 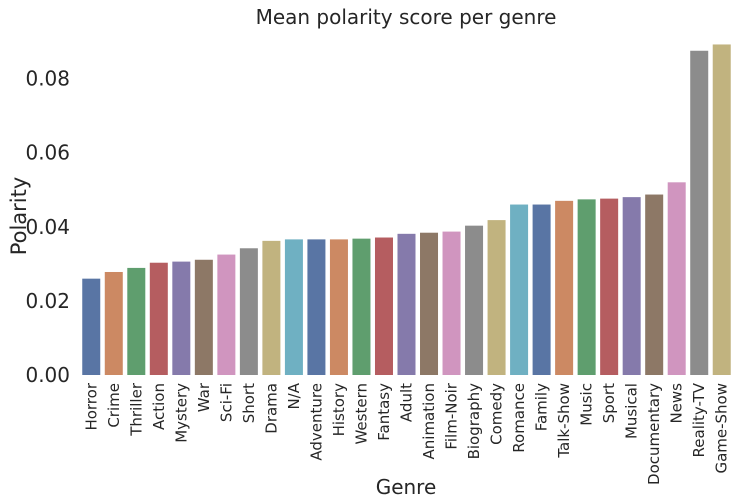 What do you see at coordinates (451, 303) in the screenshot?
I see `bar-film-noir` at bounding box center [451, 303].